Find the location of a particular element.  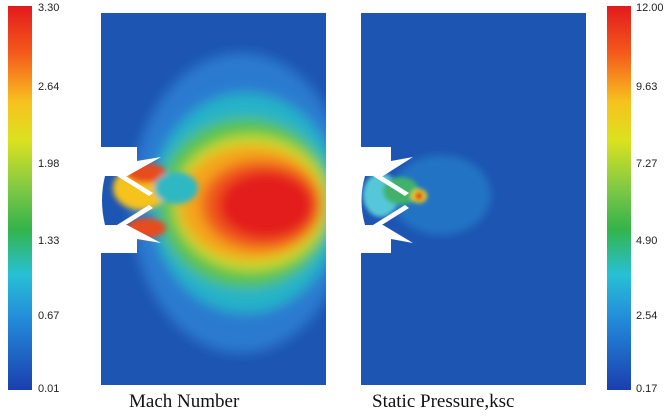

pressure-tick-0: 12.00 is located at coordinates (650, 8).